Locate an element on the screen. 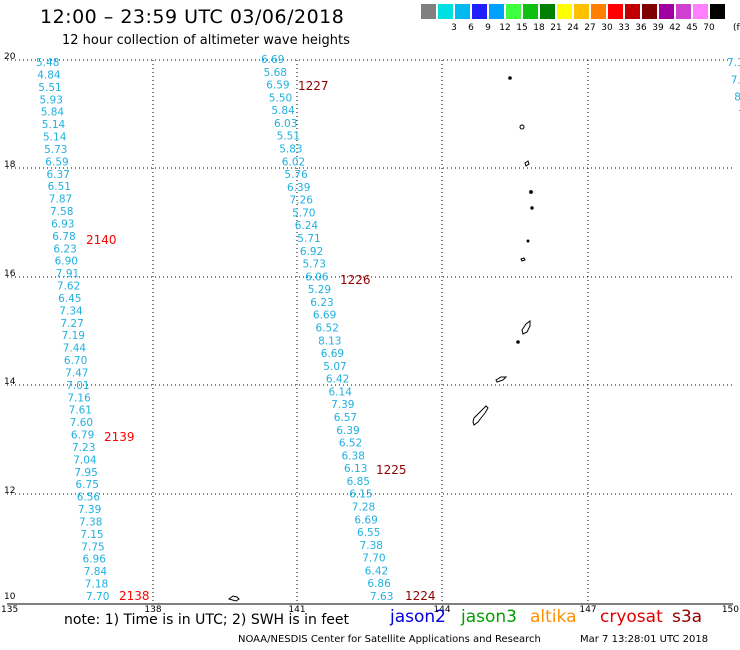 The height and width of the screenshot is (650, 740). wave-height-value: 7.27 is located at coordinates (71, 324).